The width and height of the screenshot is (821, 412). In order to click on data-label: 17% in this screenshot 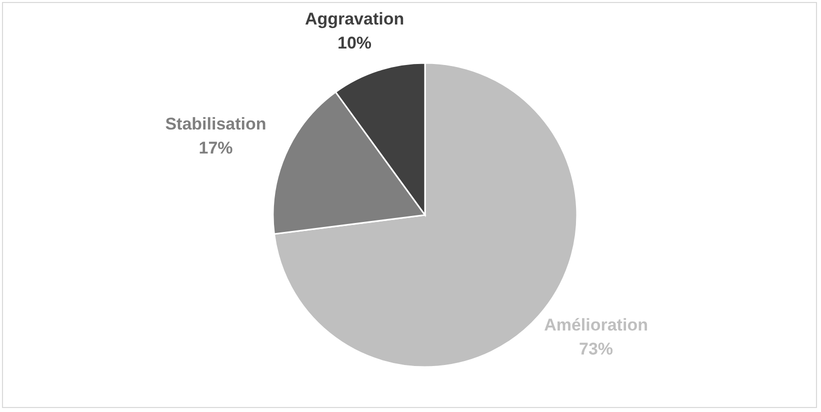, I will do `click(215, 148)`.